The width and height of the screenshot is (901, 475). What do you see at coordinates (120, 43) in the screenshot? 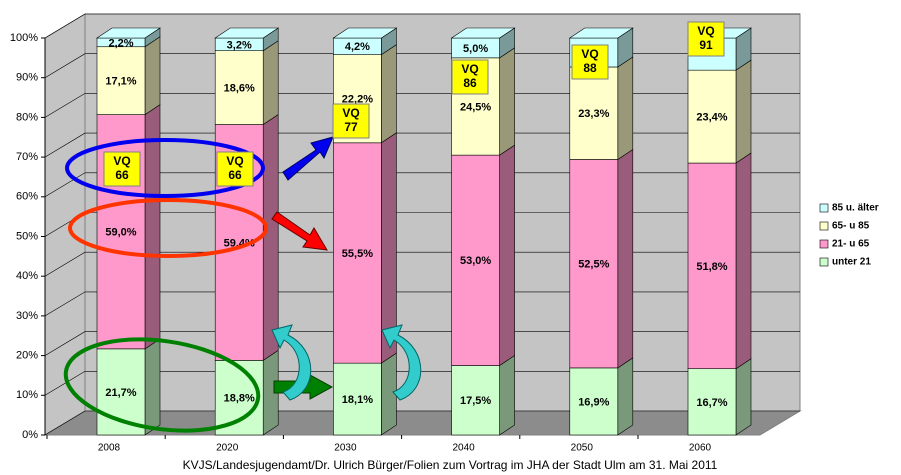
I see `value-label: 2,2%` at bounding box center [120, 43].